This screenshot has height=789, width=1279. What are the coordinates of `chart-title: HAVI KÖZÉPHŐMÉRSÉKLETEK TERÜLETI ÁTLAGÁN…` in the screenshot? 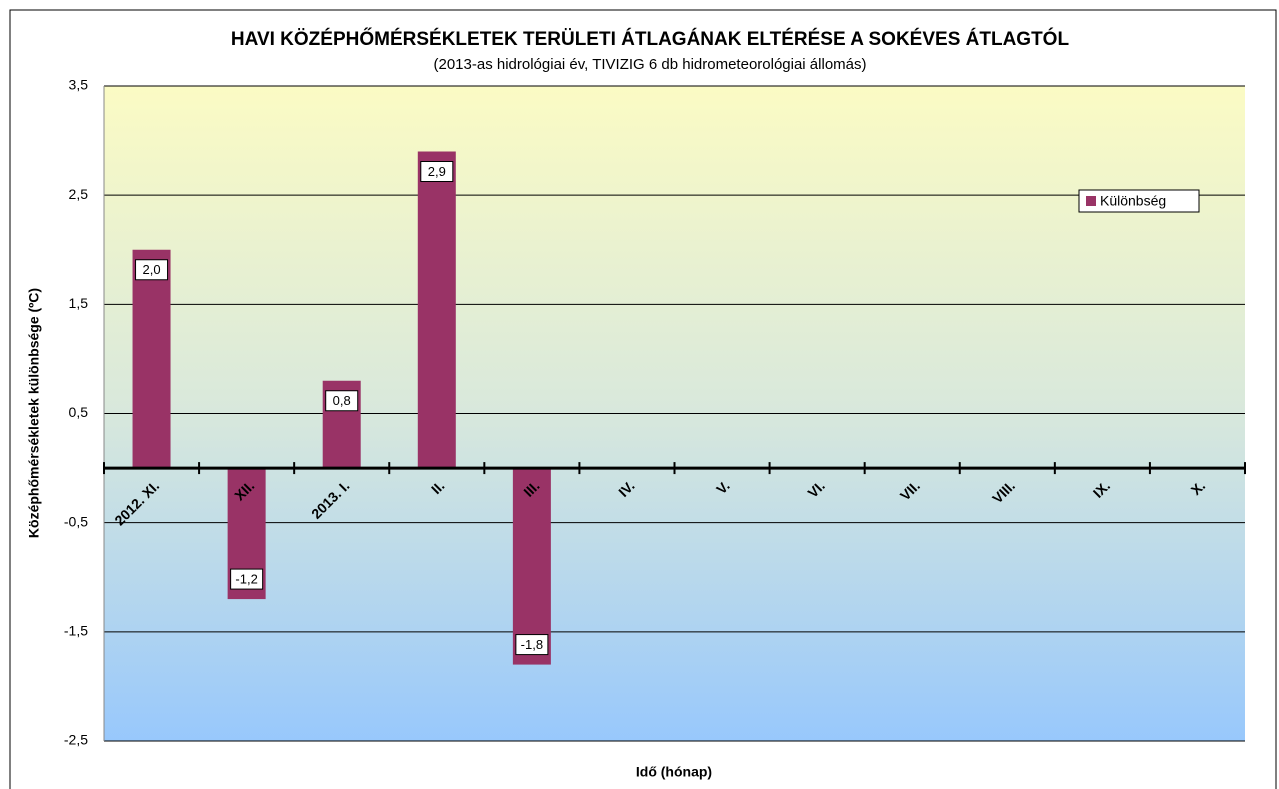 It's located at (650, 39).